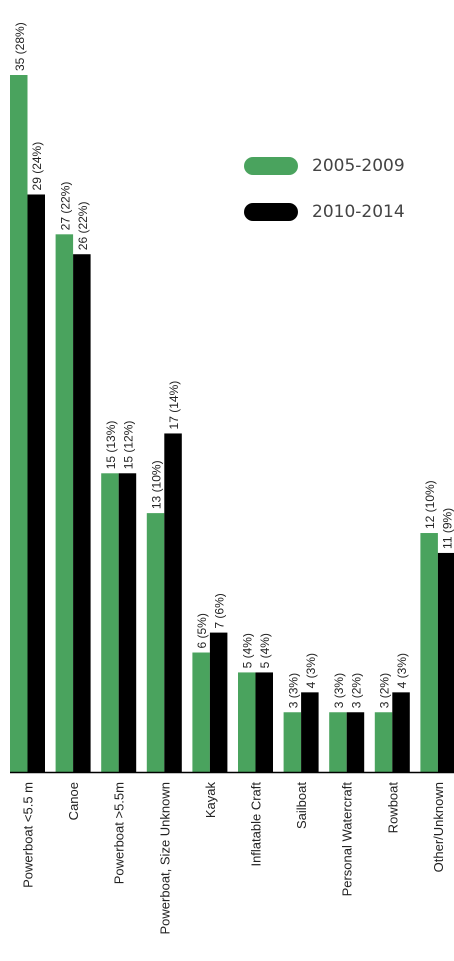 The width and height of the screenshot is (454, 961). I want to click on legend-label-series-2: 2010-2014, so click(358, 212).